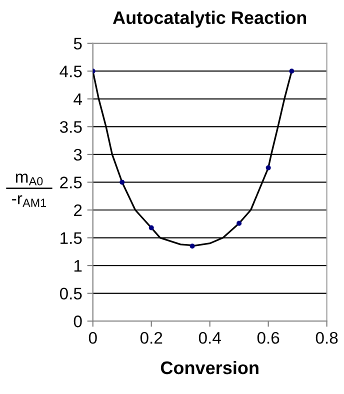 This screenshot has width=344, height=394. What do you see at coordinates (78, 99) in the screenshot?
I see `y-tick-label: 4` at bounding box center [78, 99].